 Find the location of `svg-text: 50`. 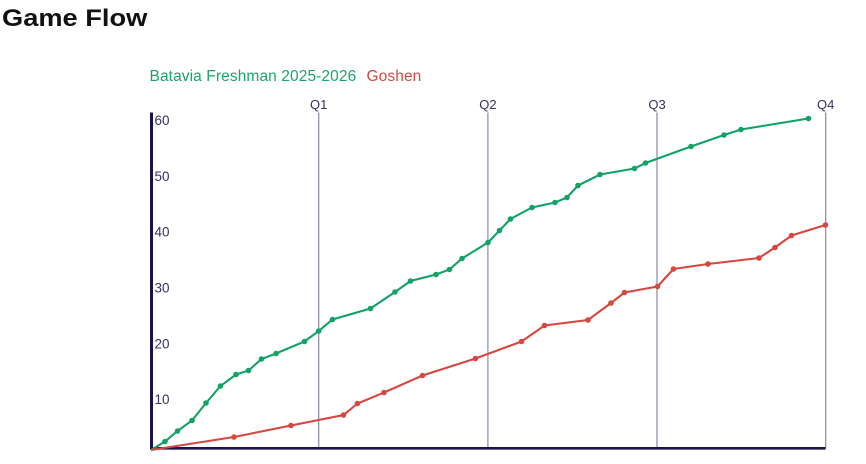

svg-text: 50 is located at coordinates (162, 176).